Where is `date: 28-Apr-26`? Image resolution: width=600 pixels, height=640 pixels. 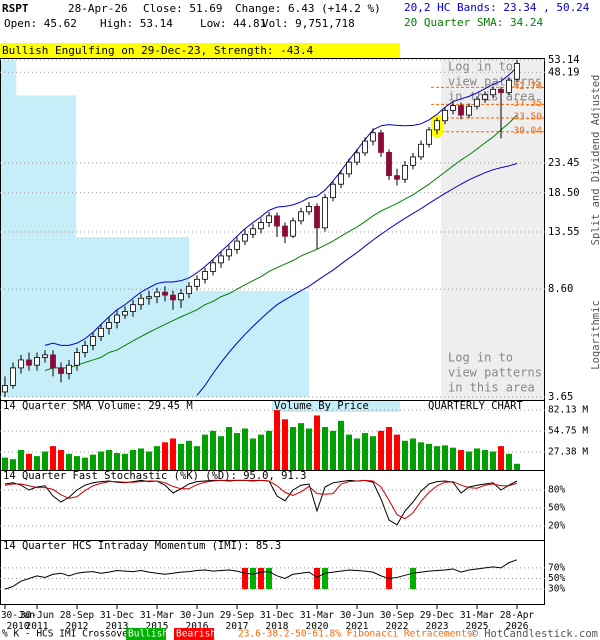
date: 28-Apr-26 is located at coordinates (98, 8).